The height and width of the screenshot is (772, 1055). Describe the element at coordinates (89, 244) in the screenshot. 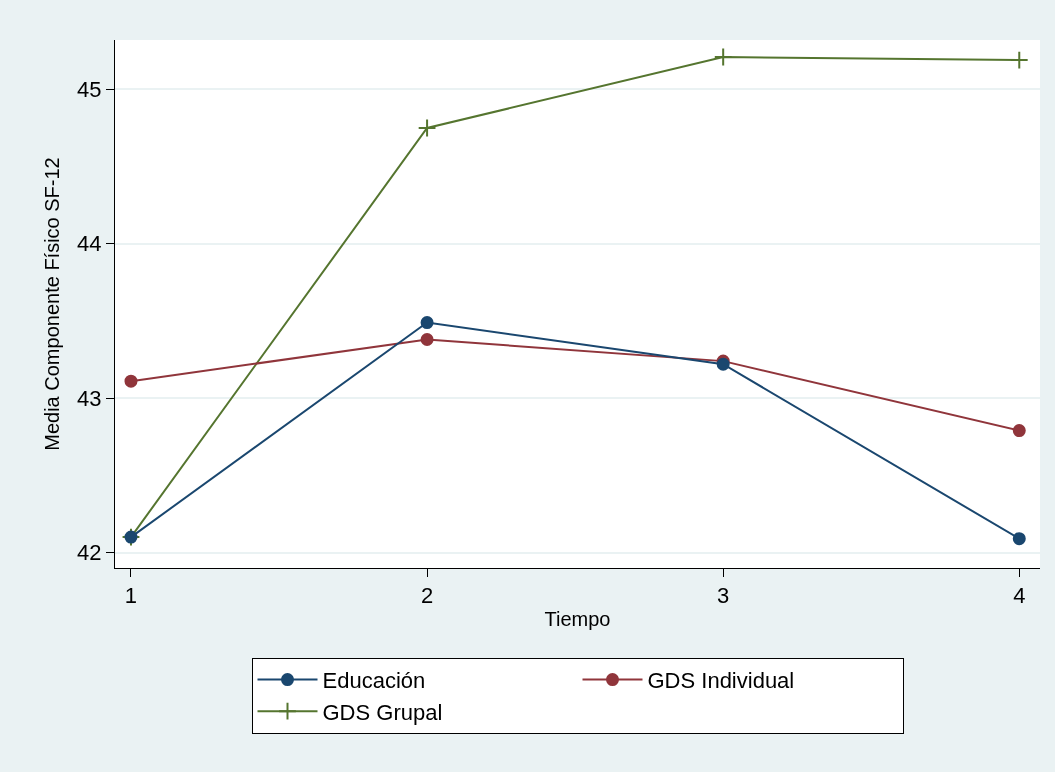

I see `y-tick-label: 44` at that location.